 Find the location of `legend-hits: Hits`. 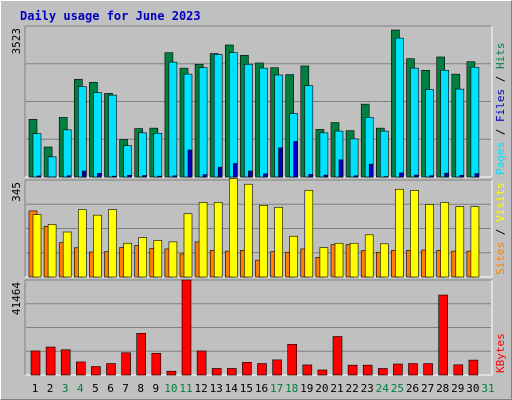

legend-hits: Hits is located at coordinates (500, 56).